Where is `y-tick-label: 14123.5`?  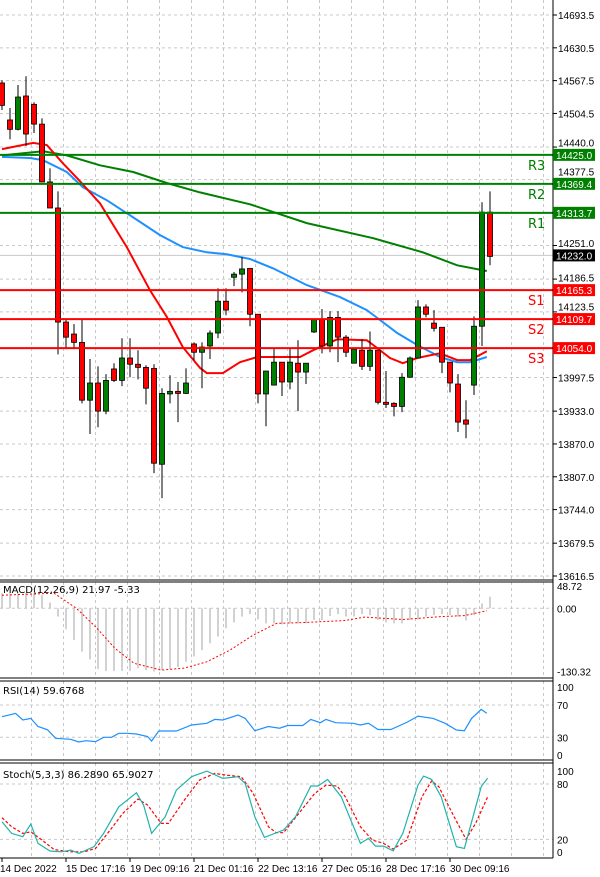
y-tick-label: 14123.5 is located at coordinates (576, 308).